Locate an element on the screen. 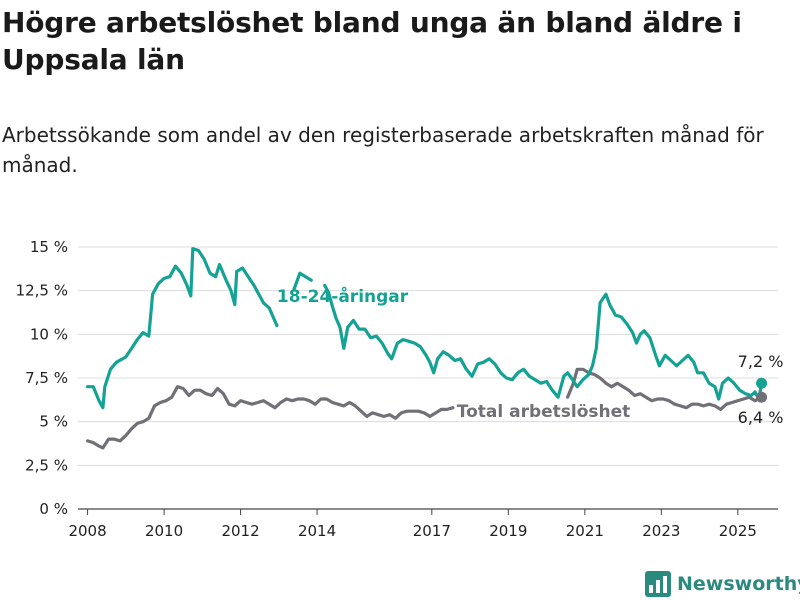 Image resolution: width=800 pixels, height=600 pixels. y-tick-label: 10 % is located at coordinates (49, 334).